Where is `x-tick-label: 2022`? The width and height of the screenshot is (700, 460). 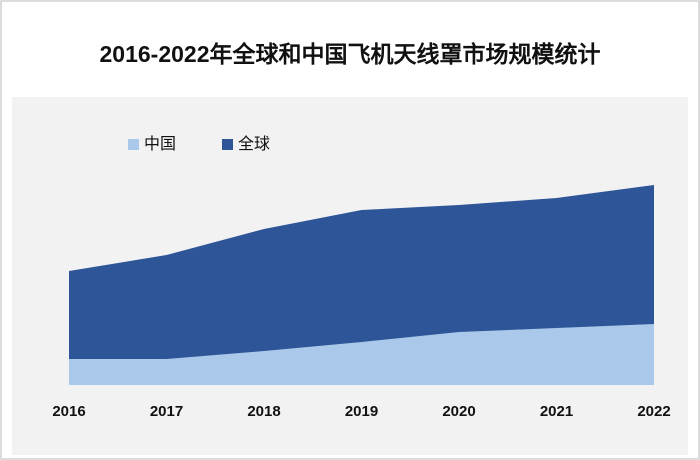
x-tick-label: 2022 is located at coordinates (653, 411).